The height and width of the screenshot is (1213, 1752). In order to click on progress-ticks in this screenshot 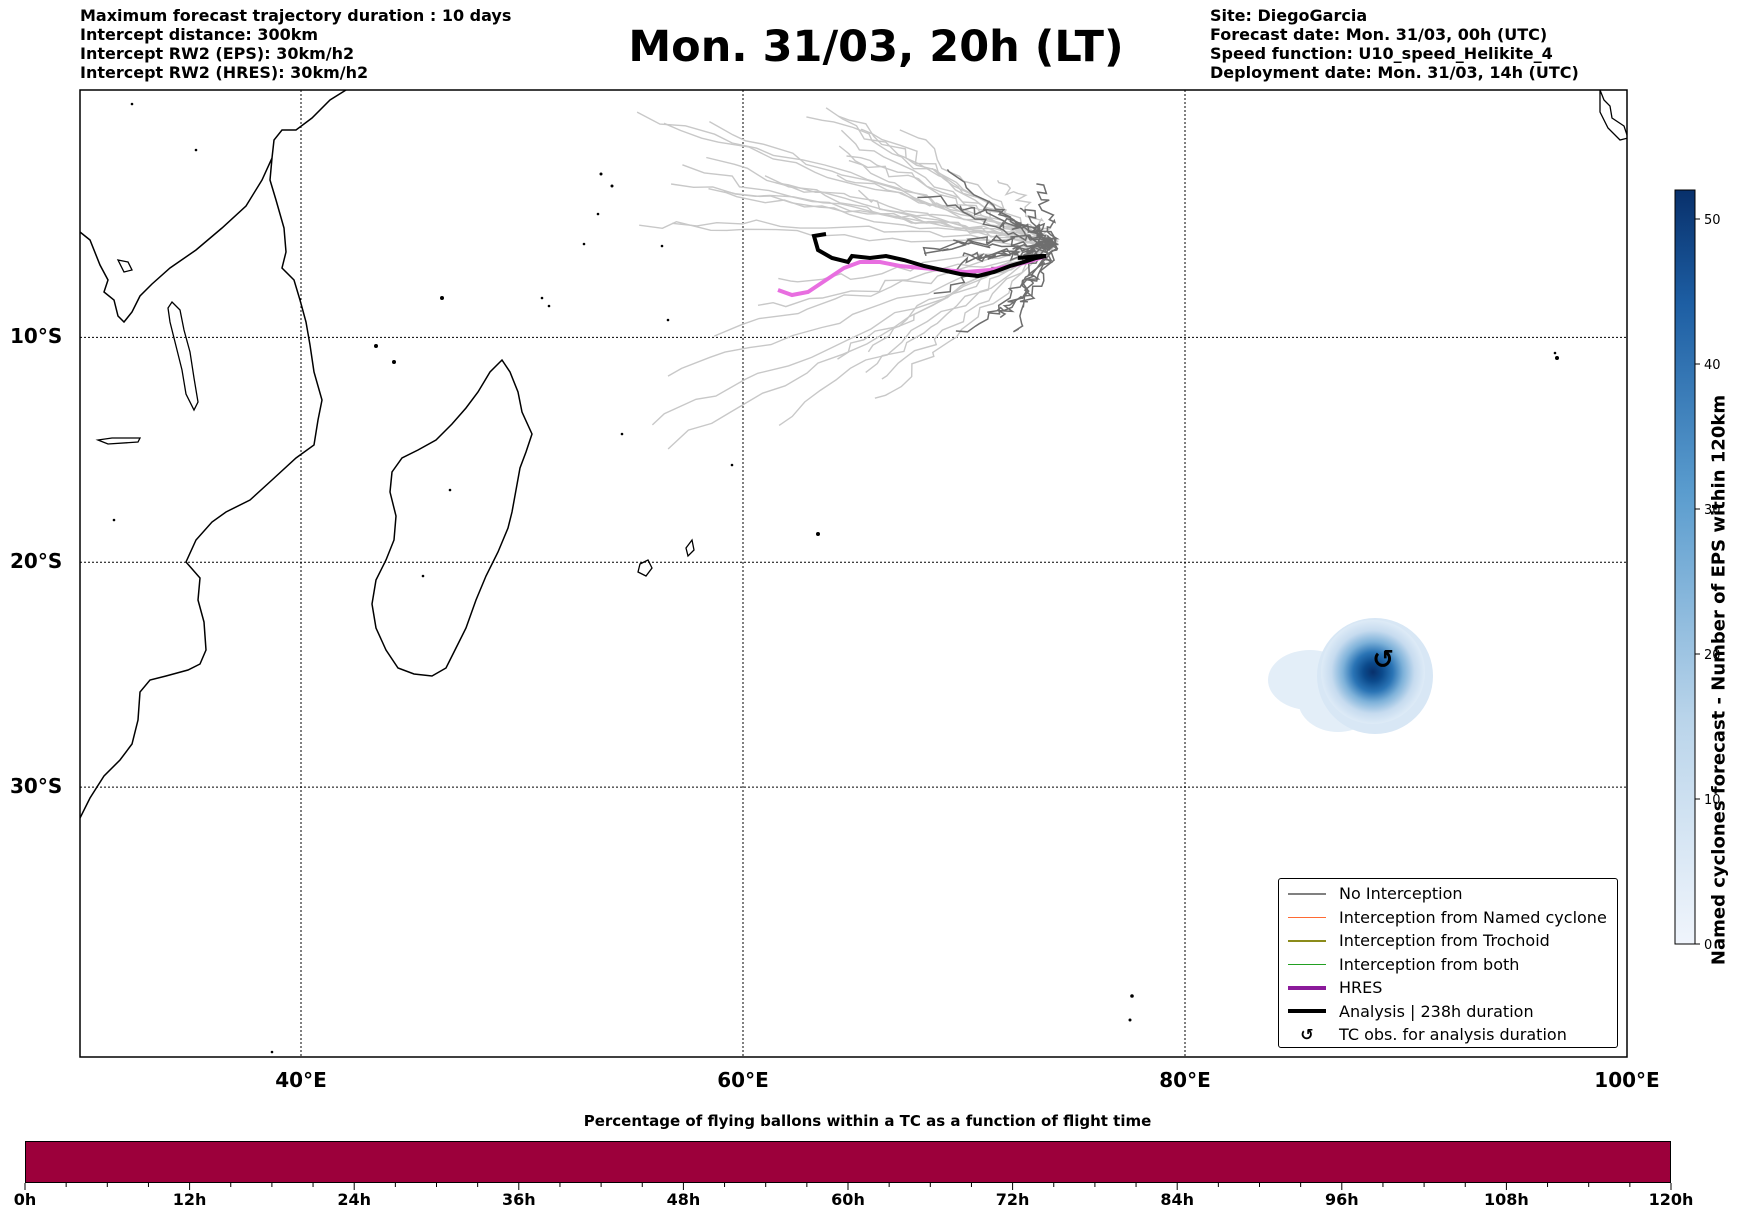, I will do `click(848, 1186)`.